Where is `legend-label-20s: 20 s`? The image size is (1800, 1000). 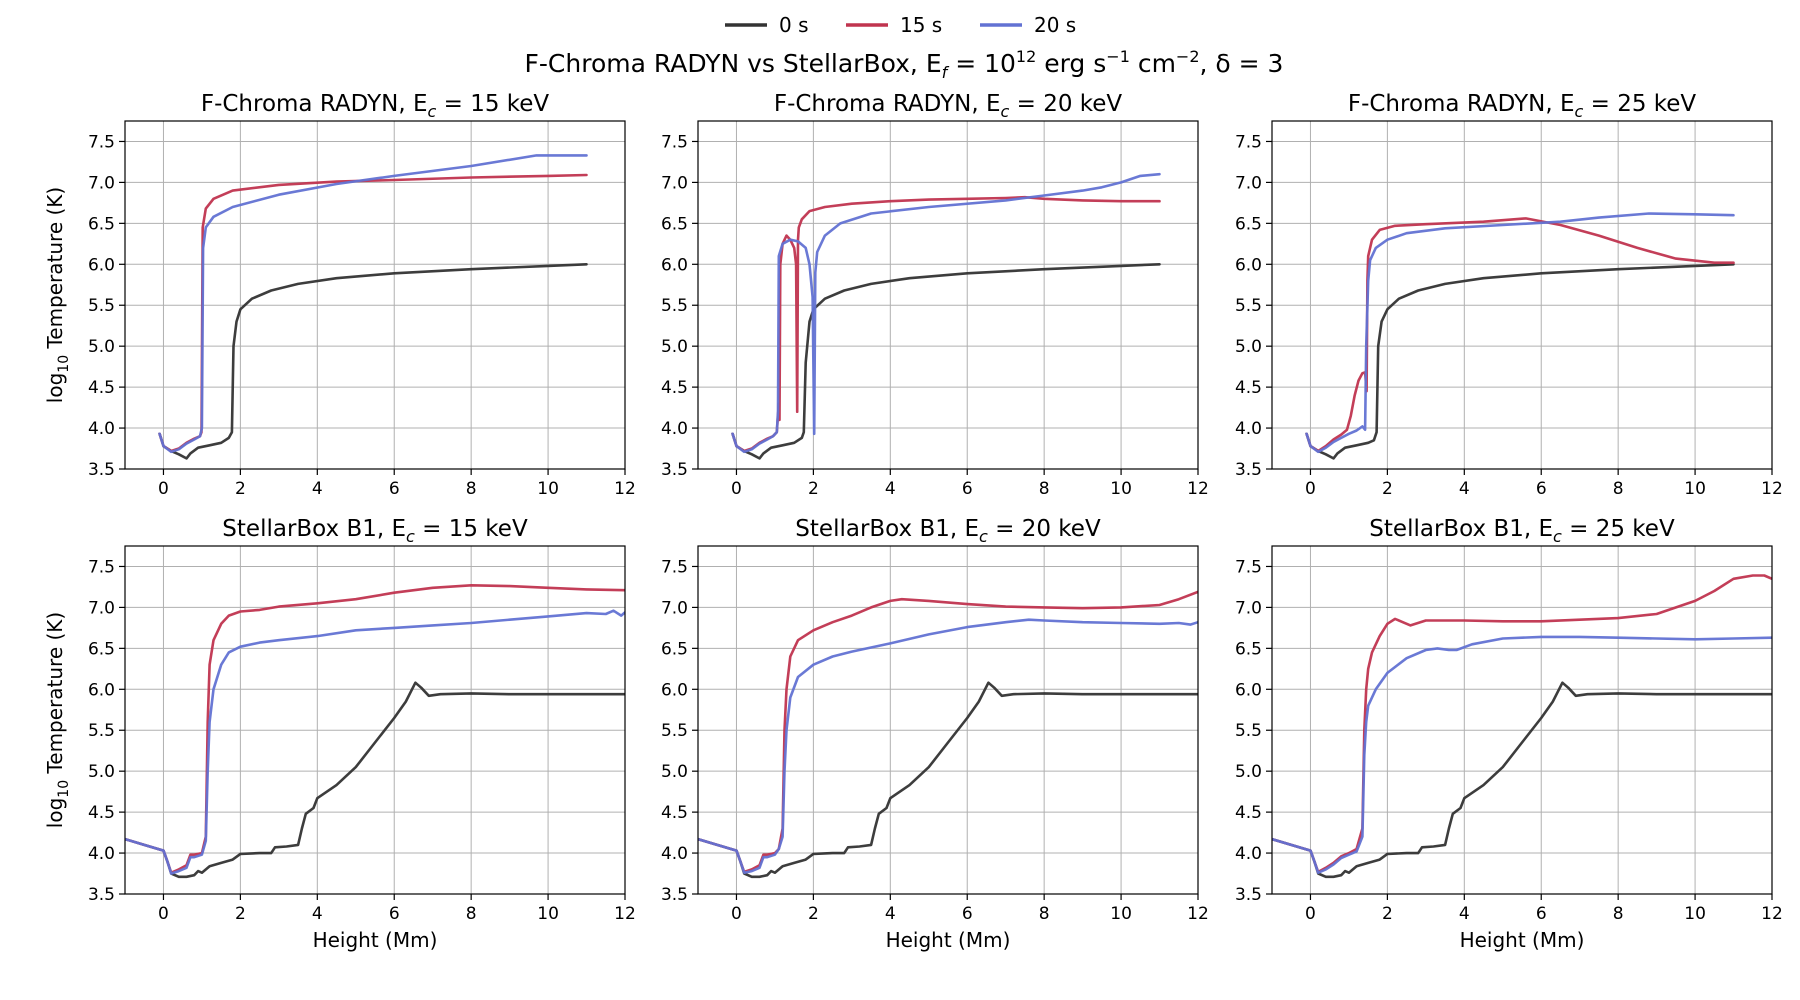 legend-label-20s: 20 s is located at coordinates (1055, 25).